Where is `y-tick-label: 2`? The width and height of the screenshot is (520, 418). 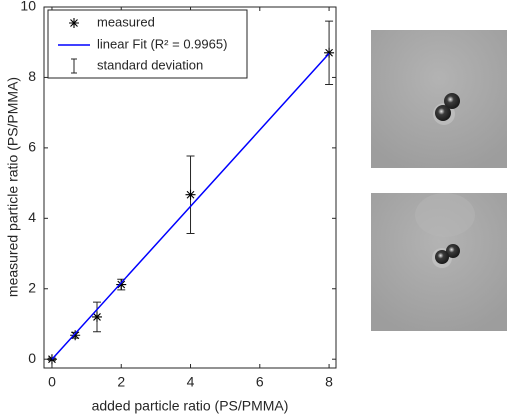 y-tick-label: 2 is located at coordinates (32, 287).